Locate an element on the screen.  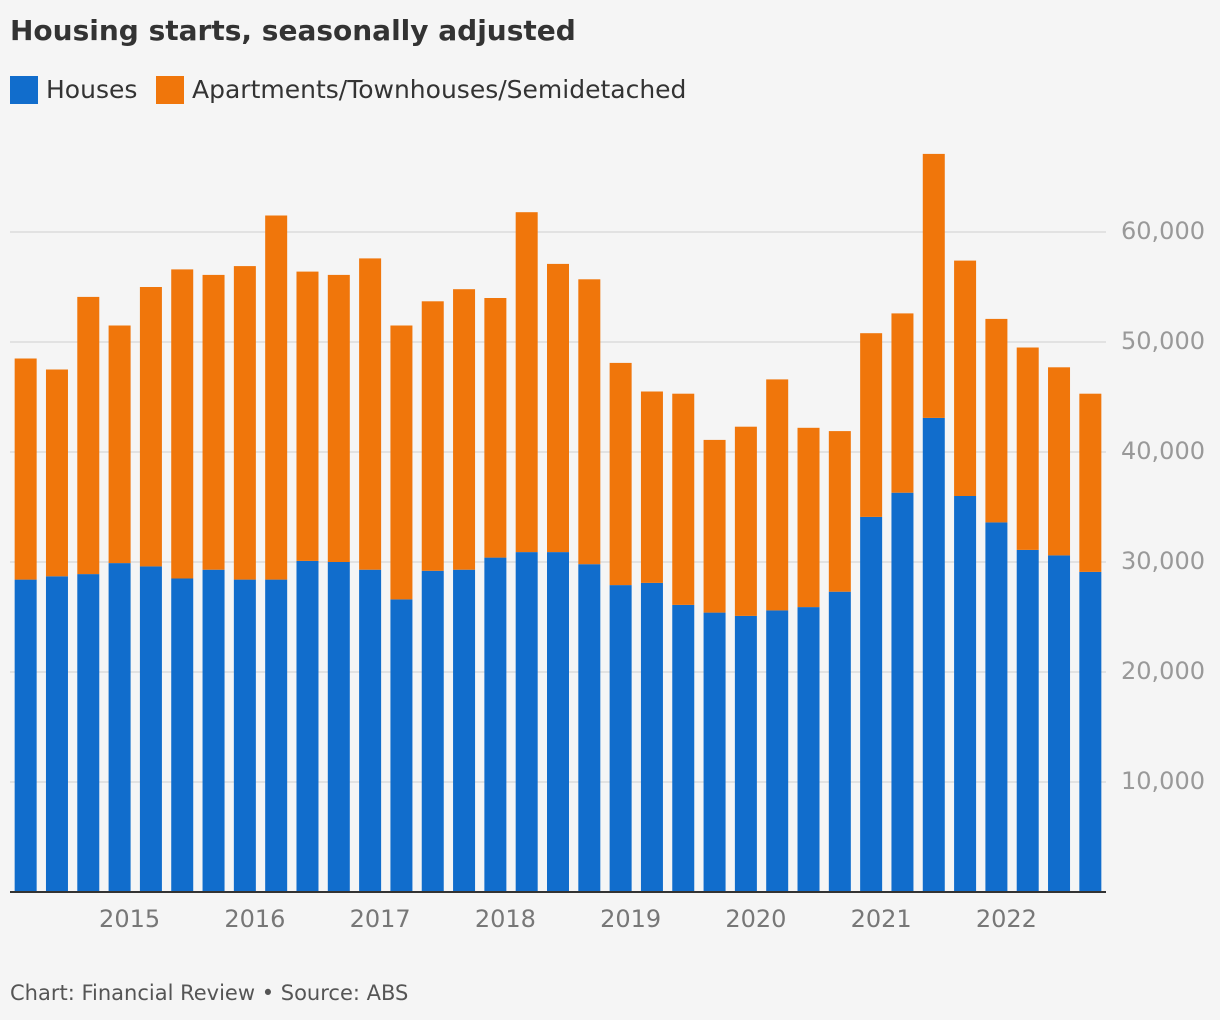
x-tick-label: 2015 is located at coordinates (129, 919).